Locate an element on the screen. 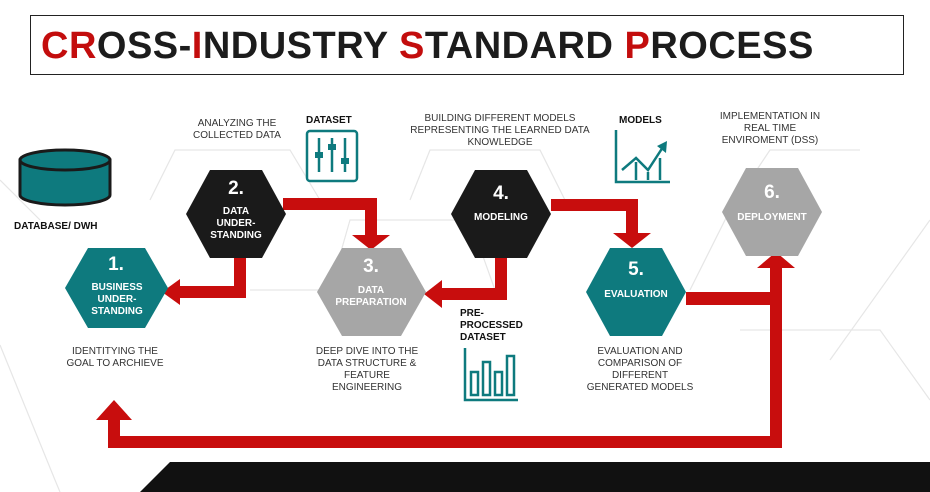 This screenshot has width=930, height=492. step-2-description: ANALYZING THE COLLECTED DATA is located at coordinates (237, 130).